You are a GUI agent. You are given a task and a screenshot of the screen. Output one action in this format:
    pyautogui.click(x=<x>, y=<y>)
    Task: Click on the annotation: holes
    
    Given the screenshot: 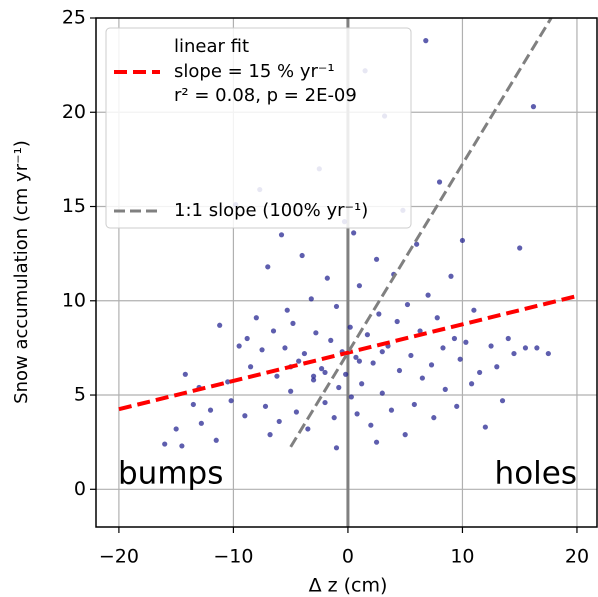 What is the action you would take?
    pyautogui.click(x=536, y=474)
    